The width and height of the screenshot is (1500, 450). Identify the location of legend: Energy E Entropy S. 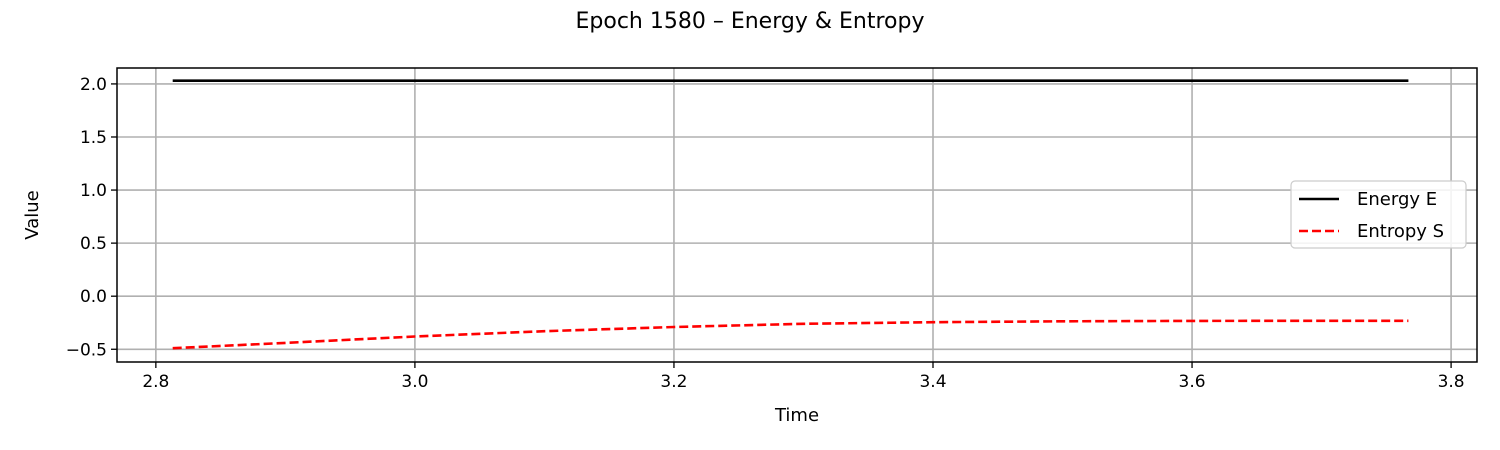
(1378, 214).